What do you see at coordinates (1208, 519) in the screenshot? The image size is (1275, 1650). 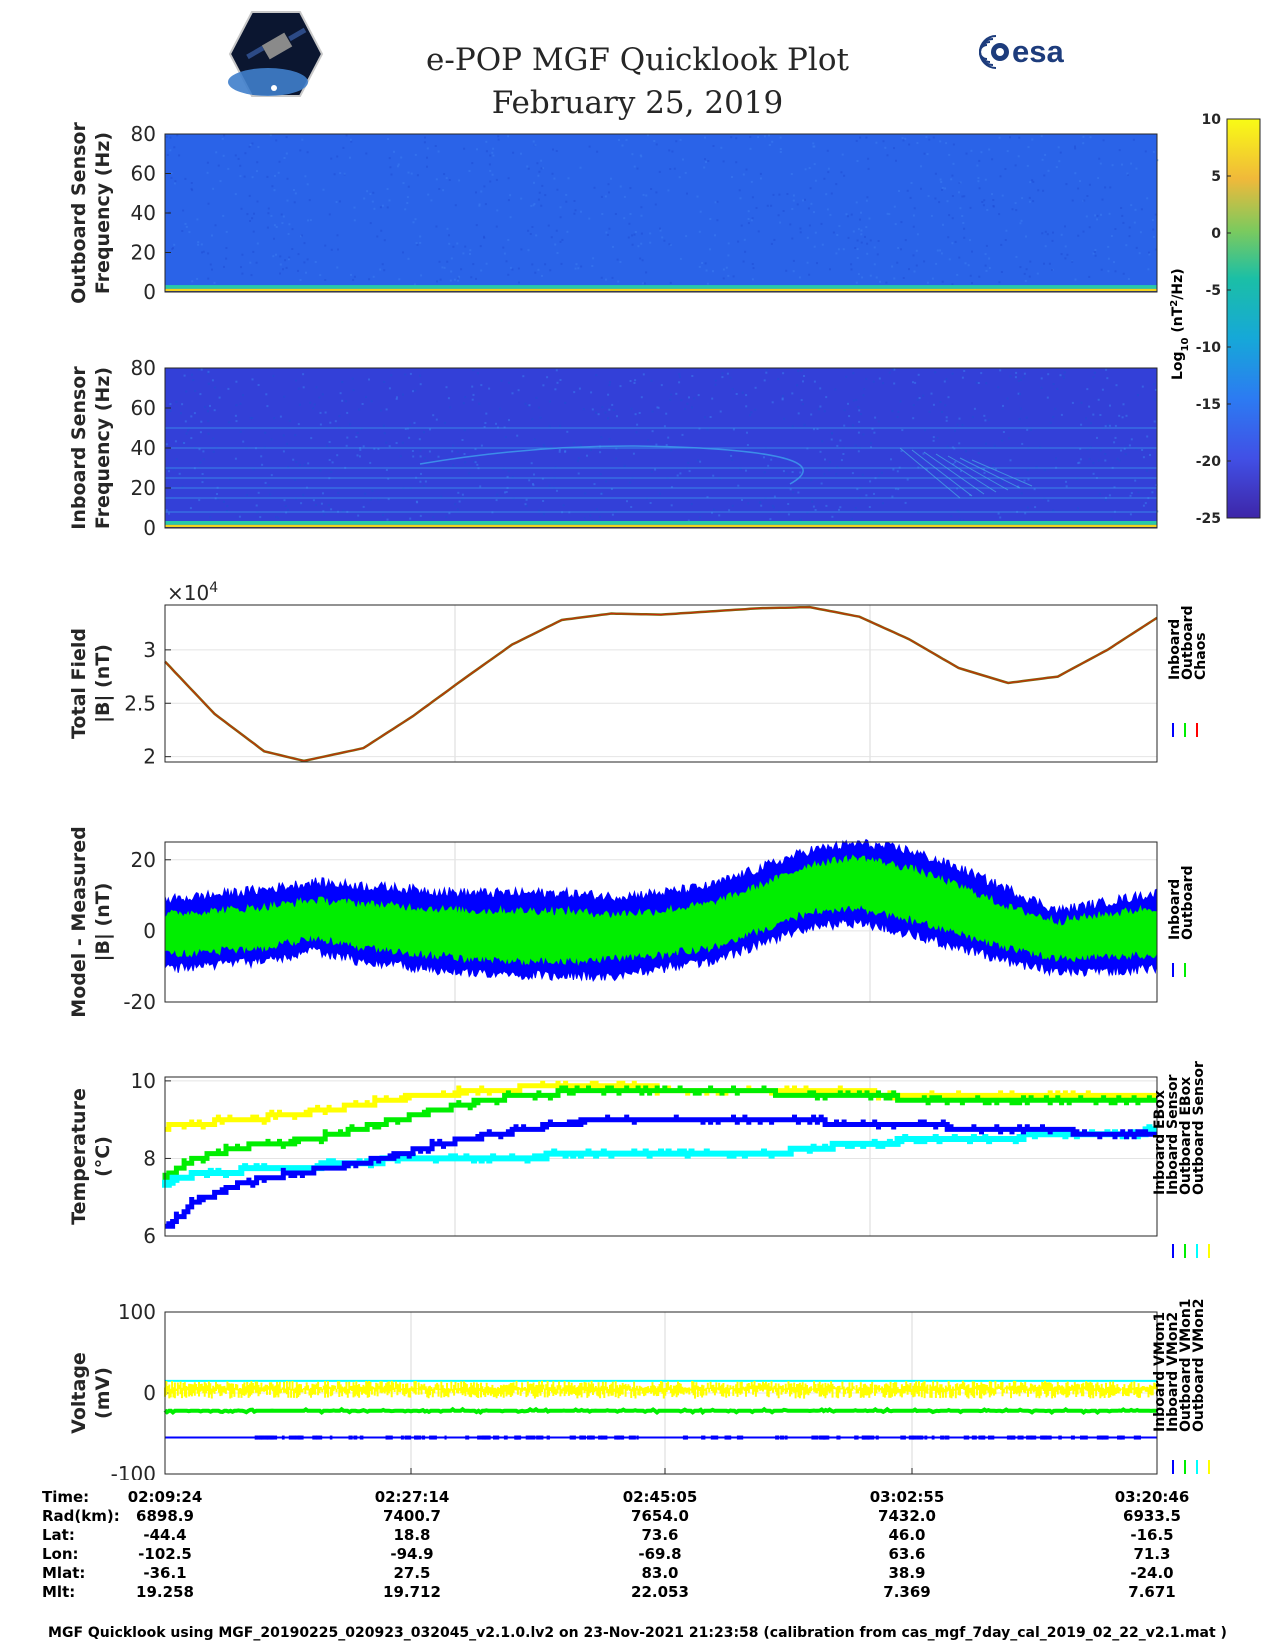 I see `colorbar-tick-label: -25` at bounding box center [1208, 519].